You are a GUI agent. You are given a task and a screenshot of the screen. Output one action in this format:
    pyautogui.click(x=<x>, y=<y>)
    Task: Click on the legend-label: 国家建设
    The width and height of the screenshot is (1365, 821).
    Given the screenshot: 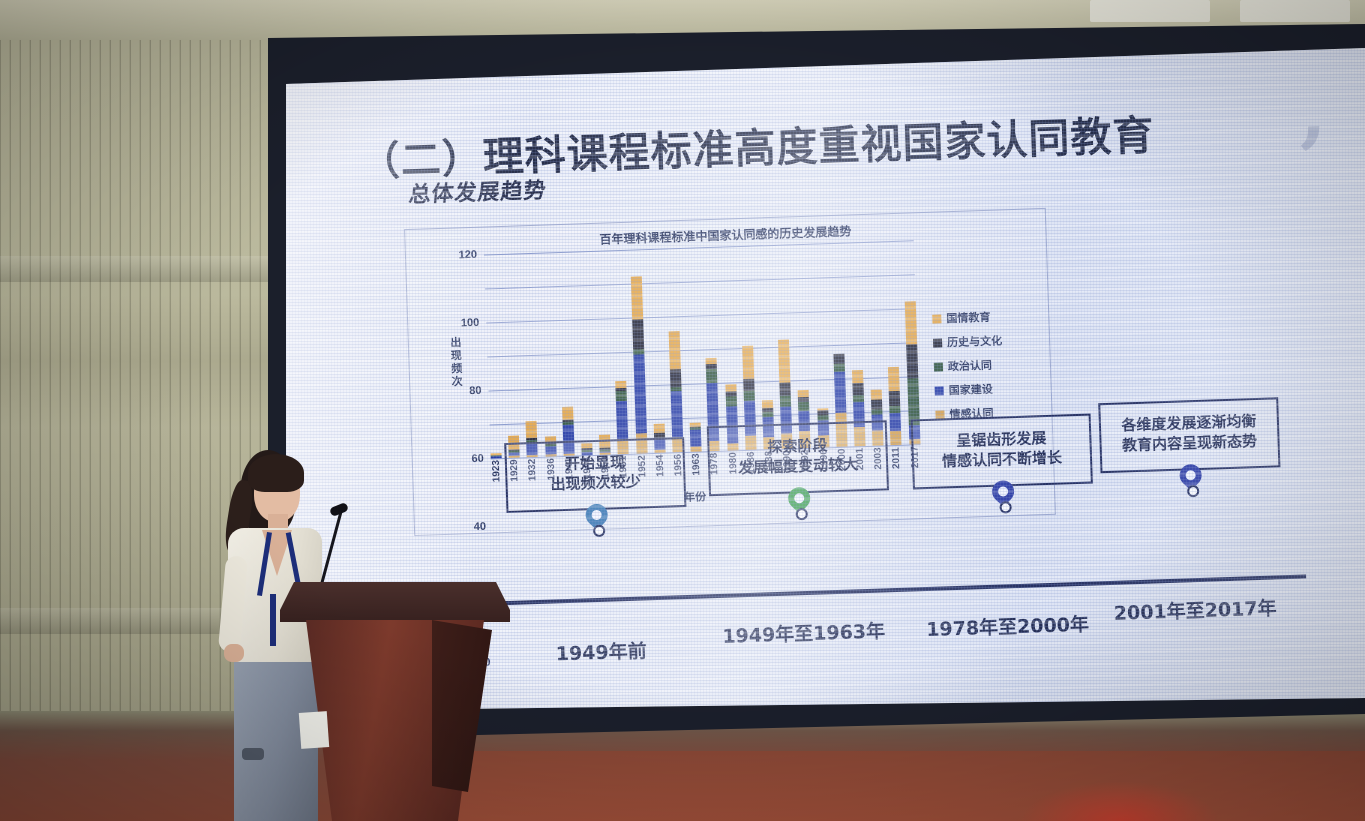 What is the action you would take?
    pyautogui.click(x=970, y=390)
    